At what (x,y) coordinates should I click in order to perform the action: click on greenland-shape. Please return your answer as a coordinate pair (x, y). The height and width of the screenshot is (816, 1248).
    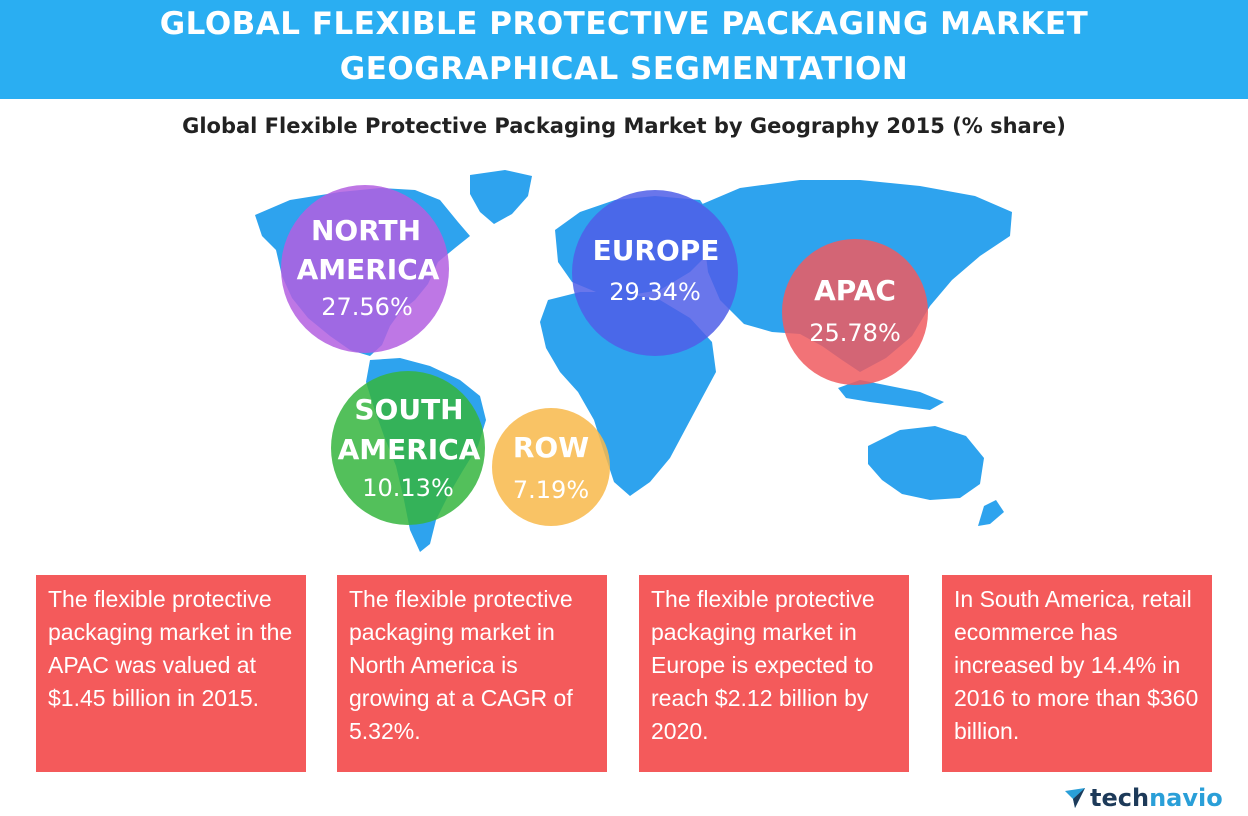
    Looking at the image, I should click on (501, 197).